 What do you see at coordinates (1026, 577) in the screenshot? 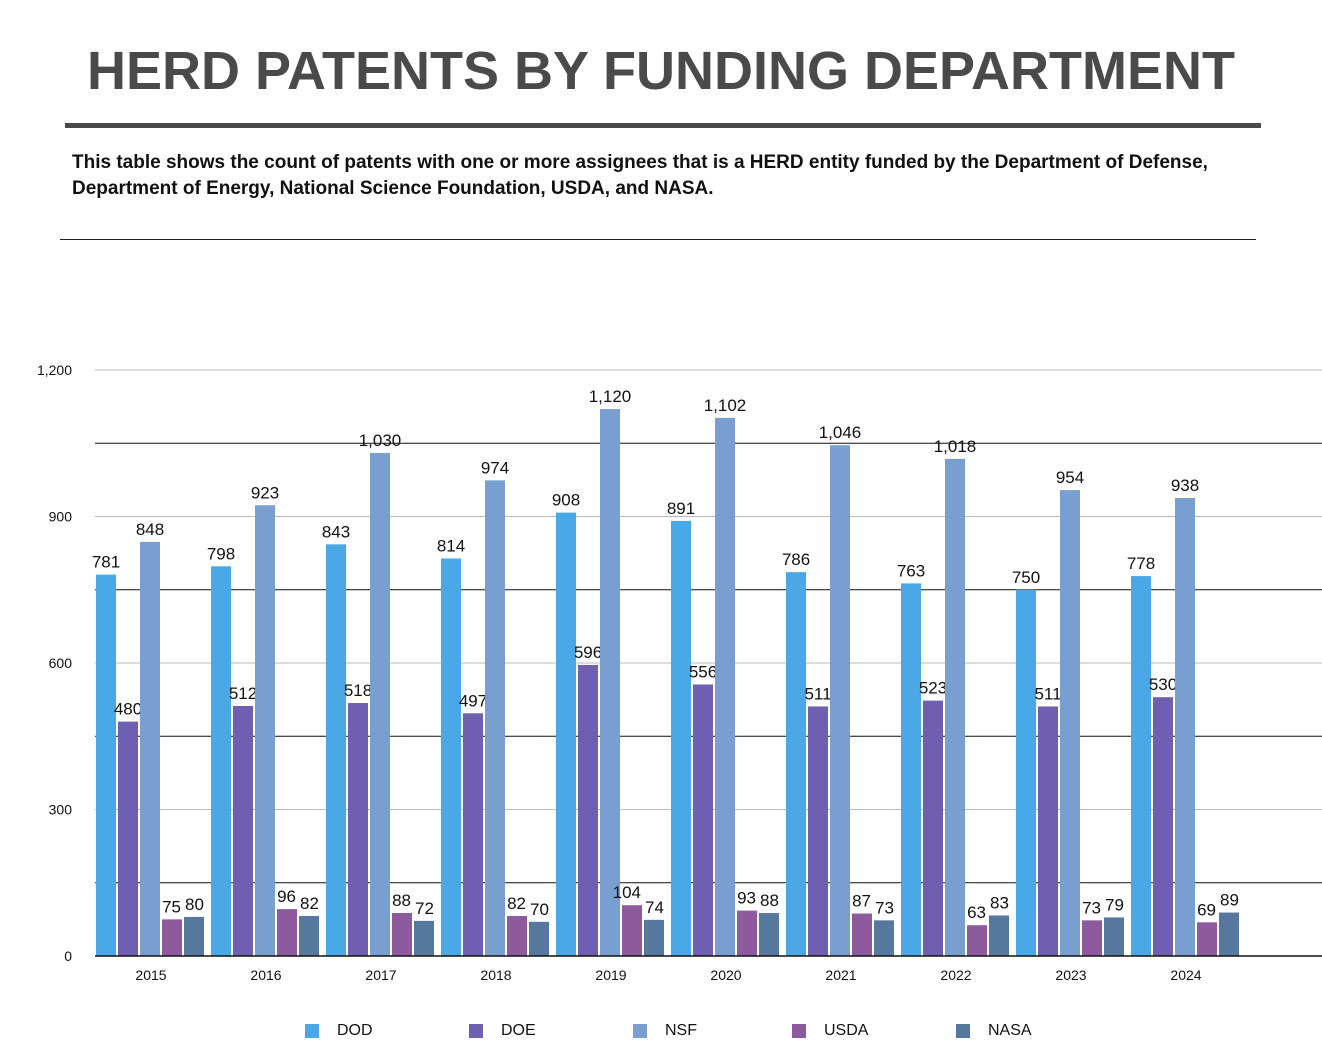
I see `data-label: 750` at bounding box center [1026, 577].